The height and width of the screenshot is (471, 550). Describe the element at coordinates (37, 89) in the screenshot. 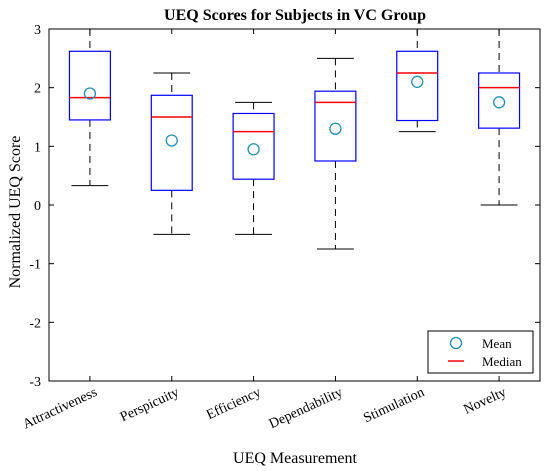

I see `y-tick-label: 2` at that location.